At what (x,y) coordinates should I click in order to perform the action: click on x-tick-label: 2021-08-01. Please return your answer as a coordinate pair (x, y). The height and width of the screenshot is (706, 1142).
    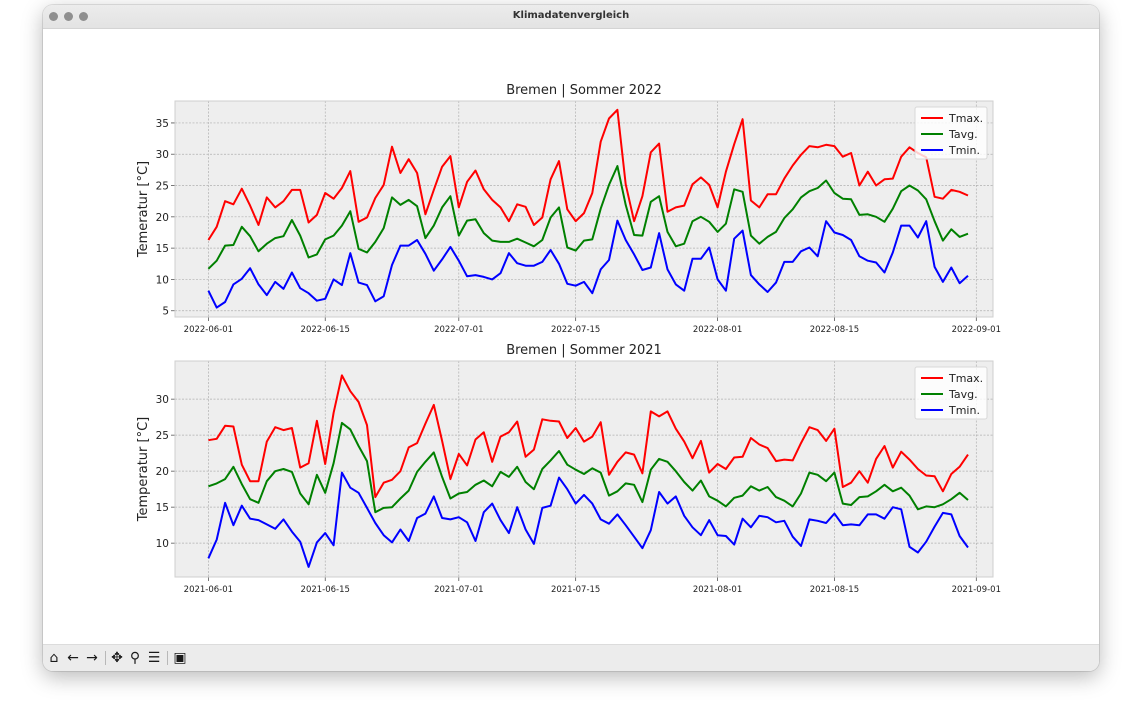
    Looking at the image, I should click on (717, 590).